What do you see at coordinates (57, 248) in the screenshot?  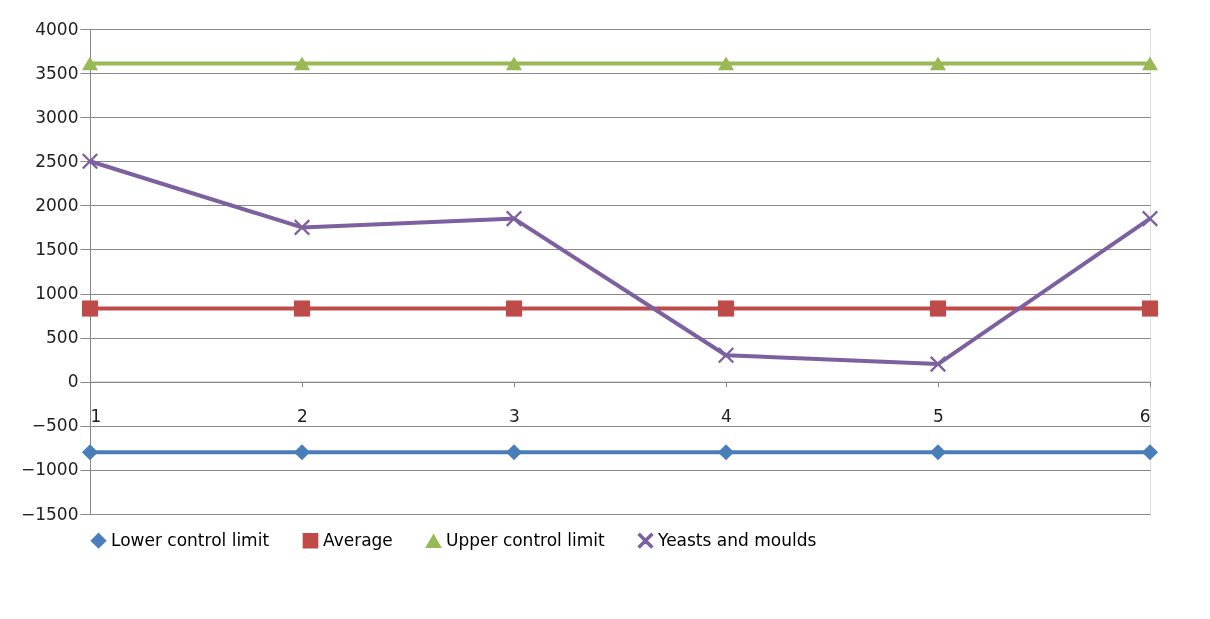 I see `y-tick-label: 1500` at bounding box center [57, 248].